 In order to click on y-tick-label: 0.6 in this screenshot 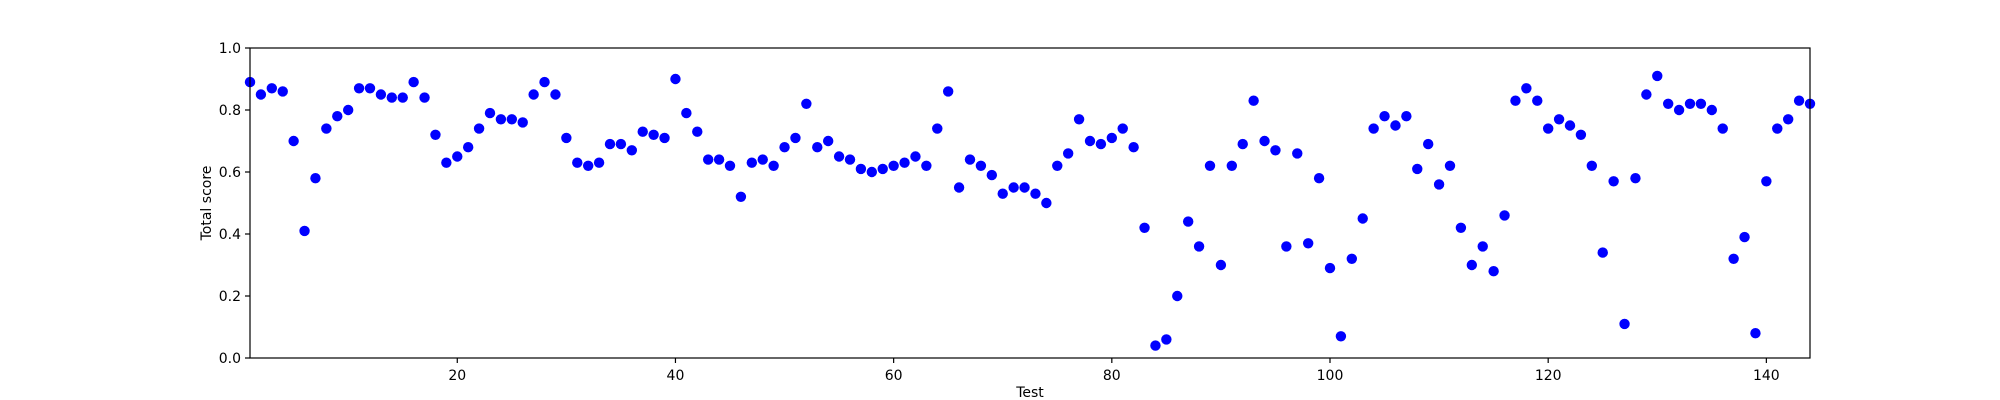, I will do `click(230, 173)`.